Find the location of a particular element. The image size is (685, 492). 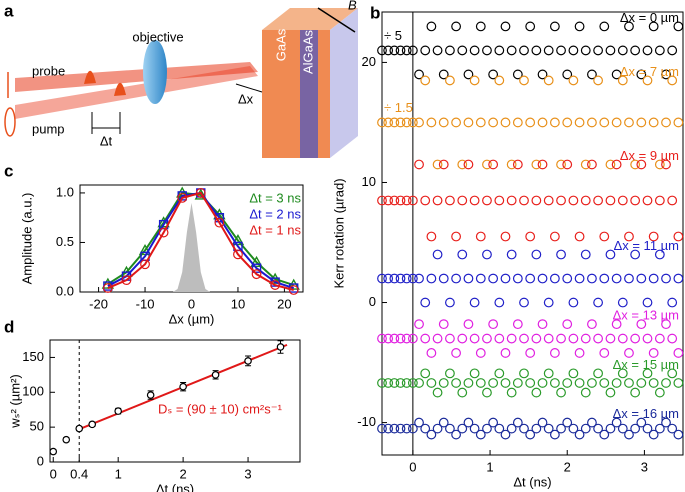

fit-curve is located at coordinates (201, 239).